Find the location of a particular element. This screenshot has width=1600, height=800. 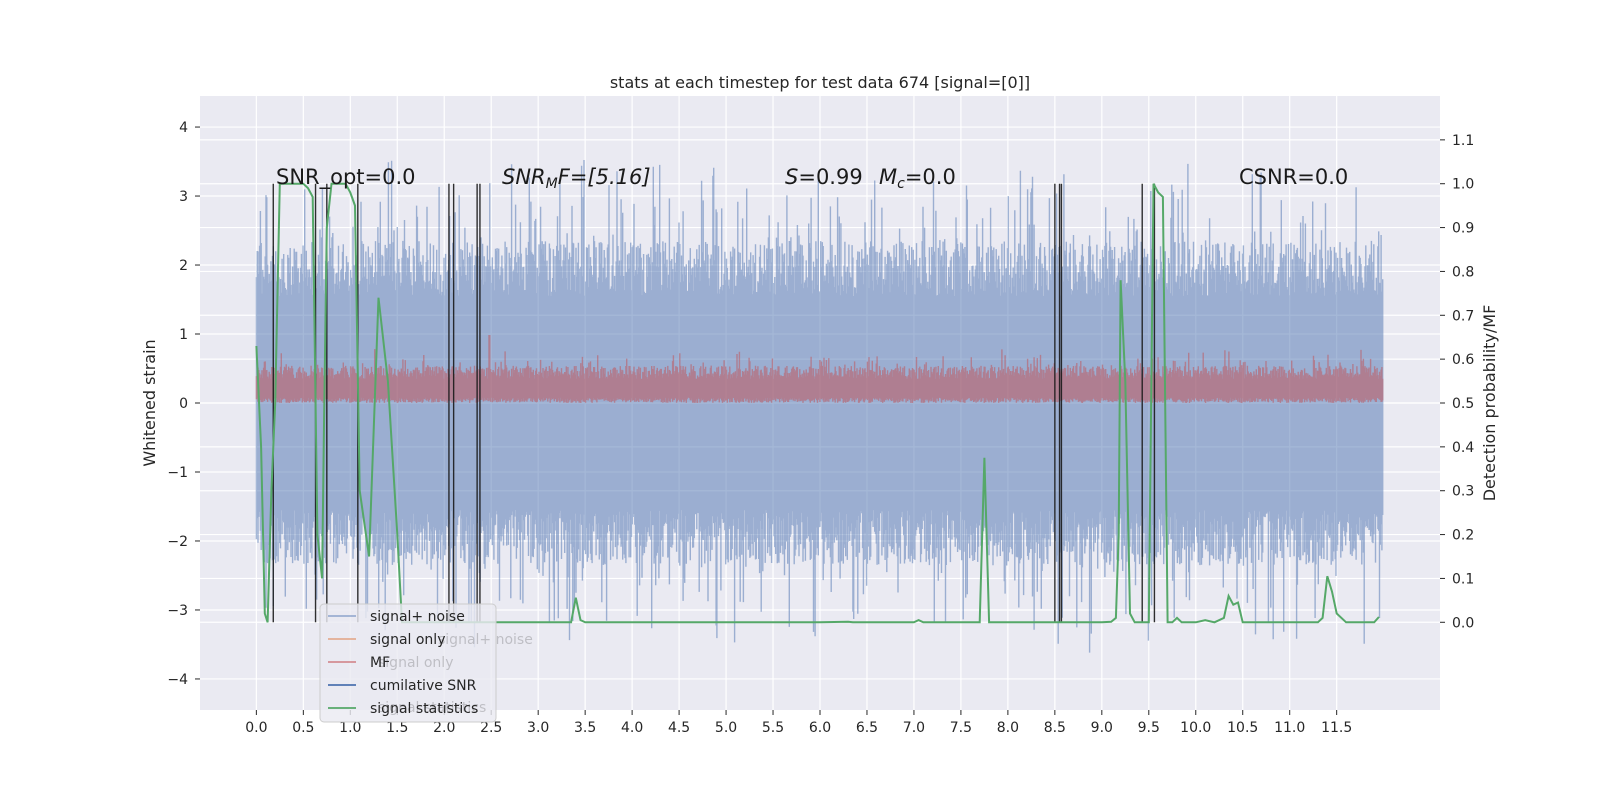

mf-trace is located at coordinates (819, 369).